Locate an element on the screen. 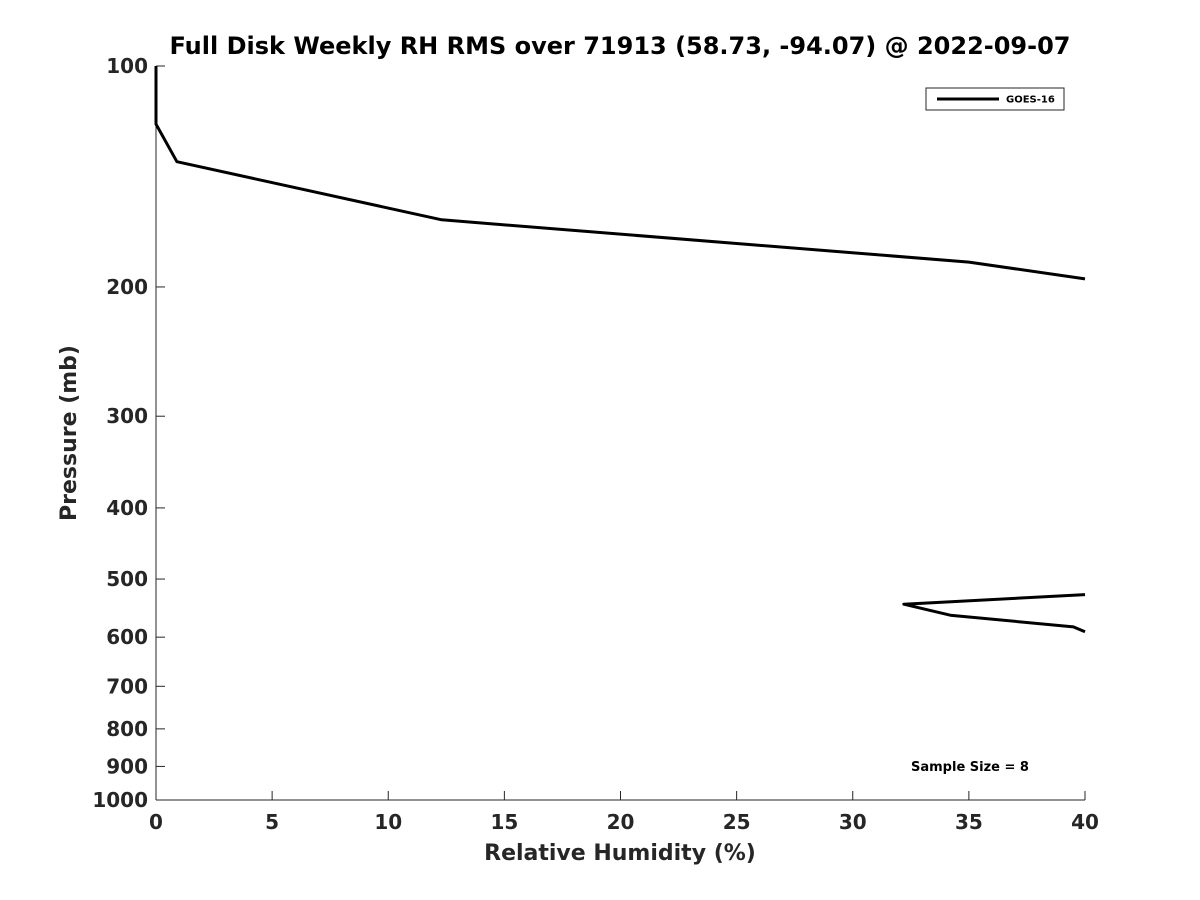 The height and width of the screenshot is (900, 1200). x-tick-label: 0 is located at coordinates (156, 822).